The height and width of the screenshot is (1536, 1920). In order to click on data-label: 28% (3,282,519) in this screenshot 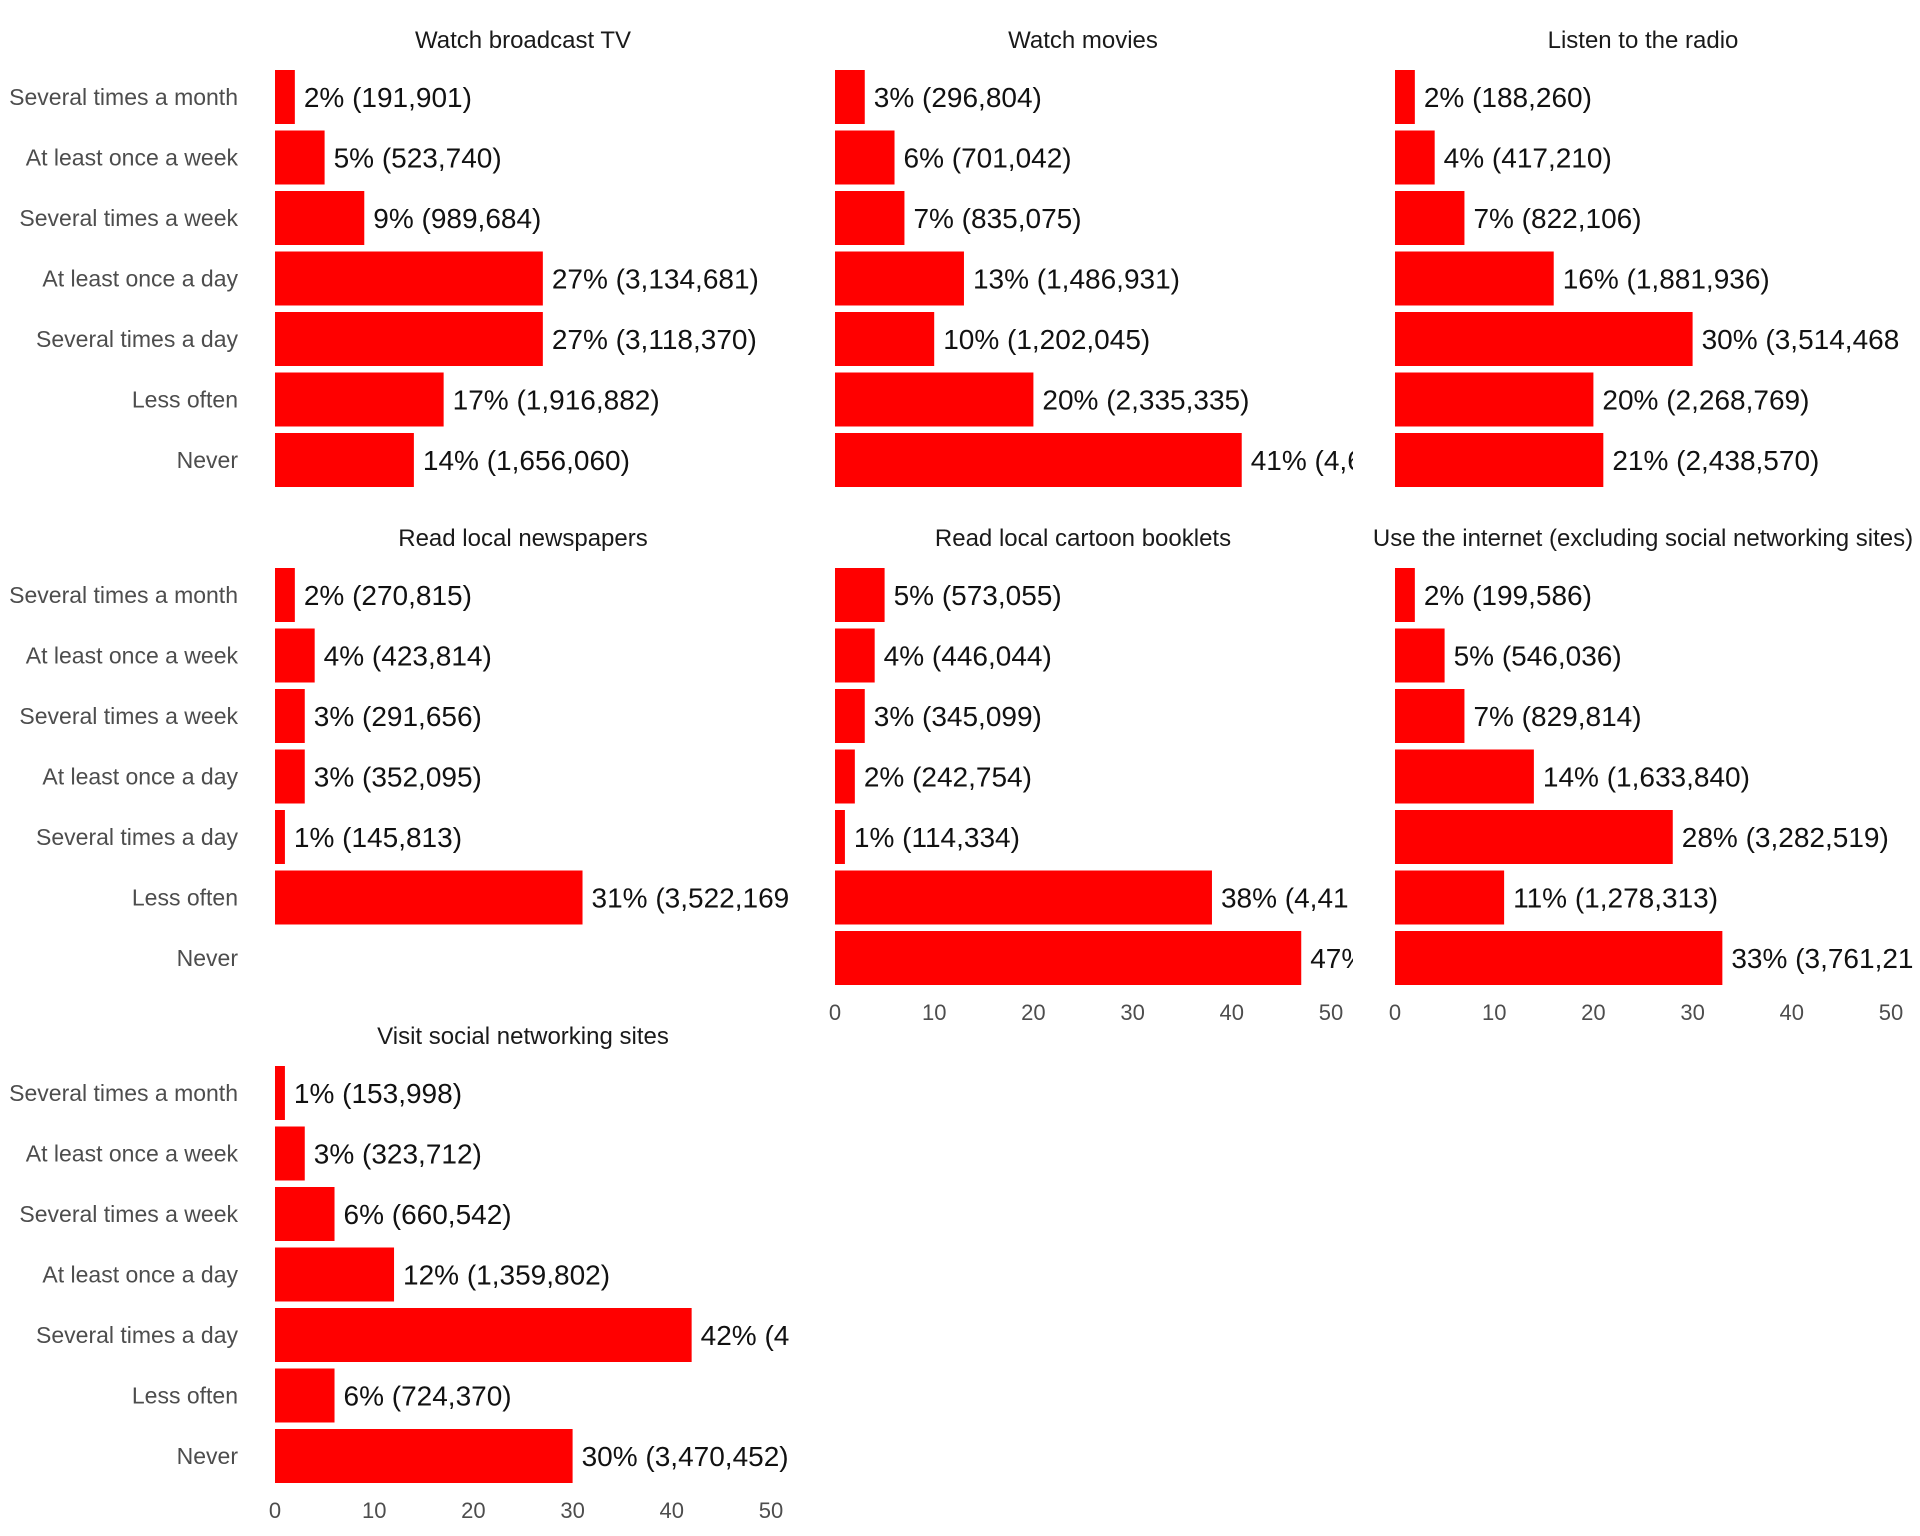, I will do `click(1785, 837)`.